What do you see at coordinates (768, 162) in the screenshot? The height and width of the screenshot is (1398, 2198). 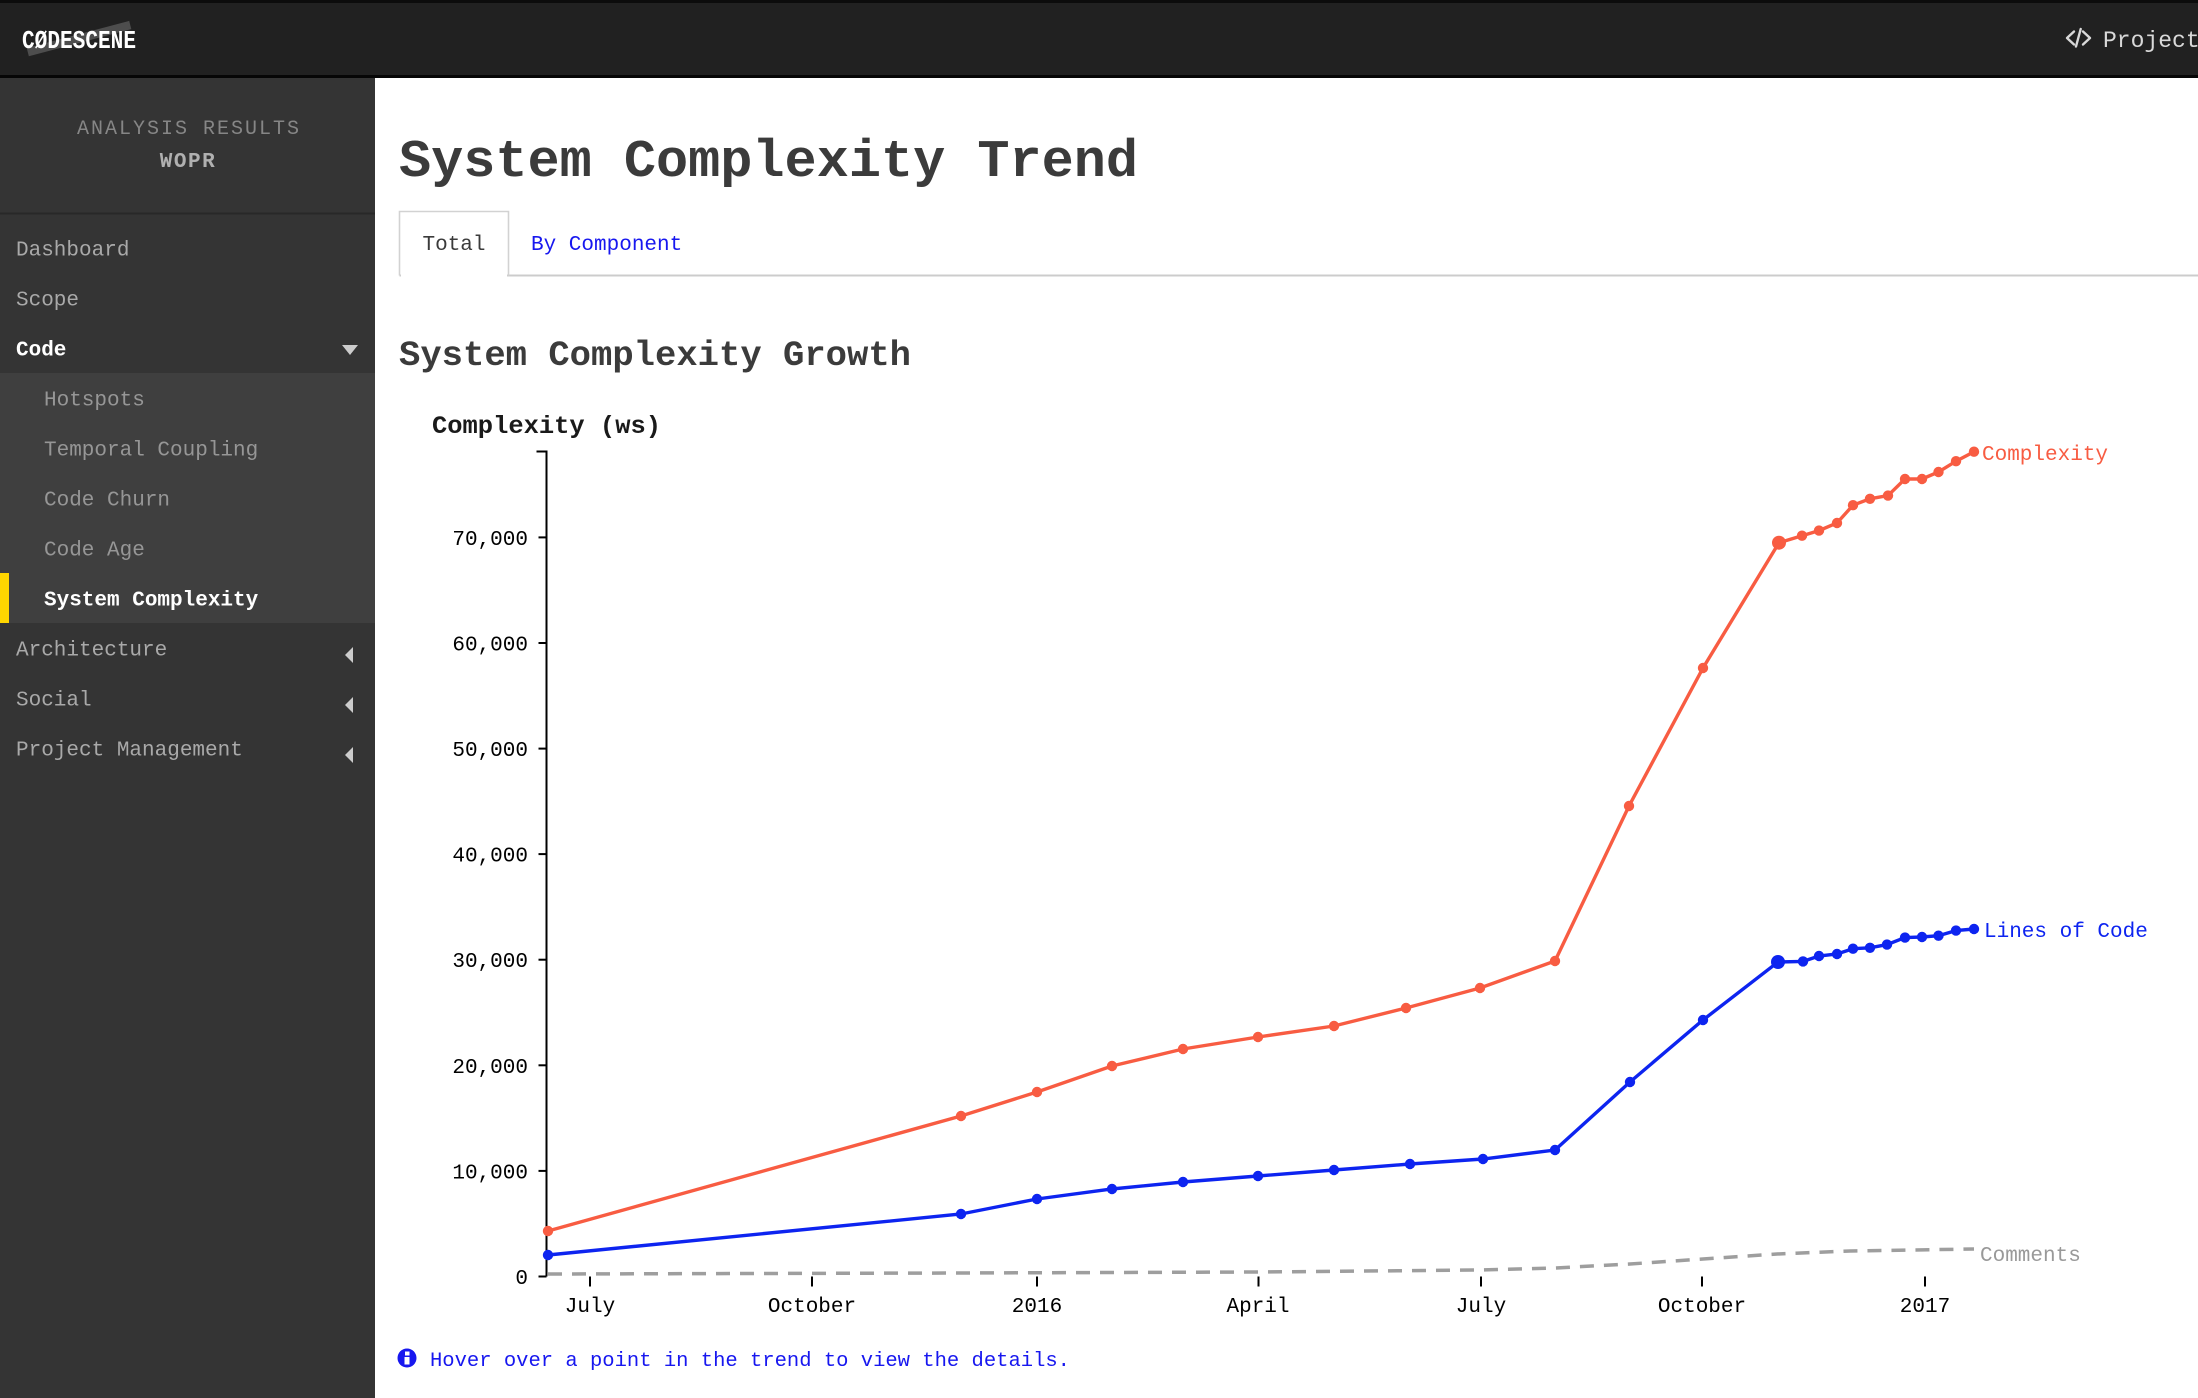 I see `svg-text: System Complexity Trend` at bounding box center [768, 162].